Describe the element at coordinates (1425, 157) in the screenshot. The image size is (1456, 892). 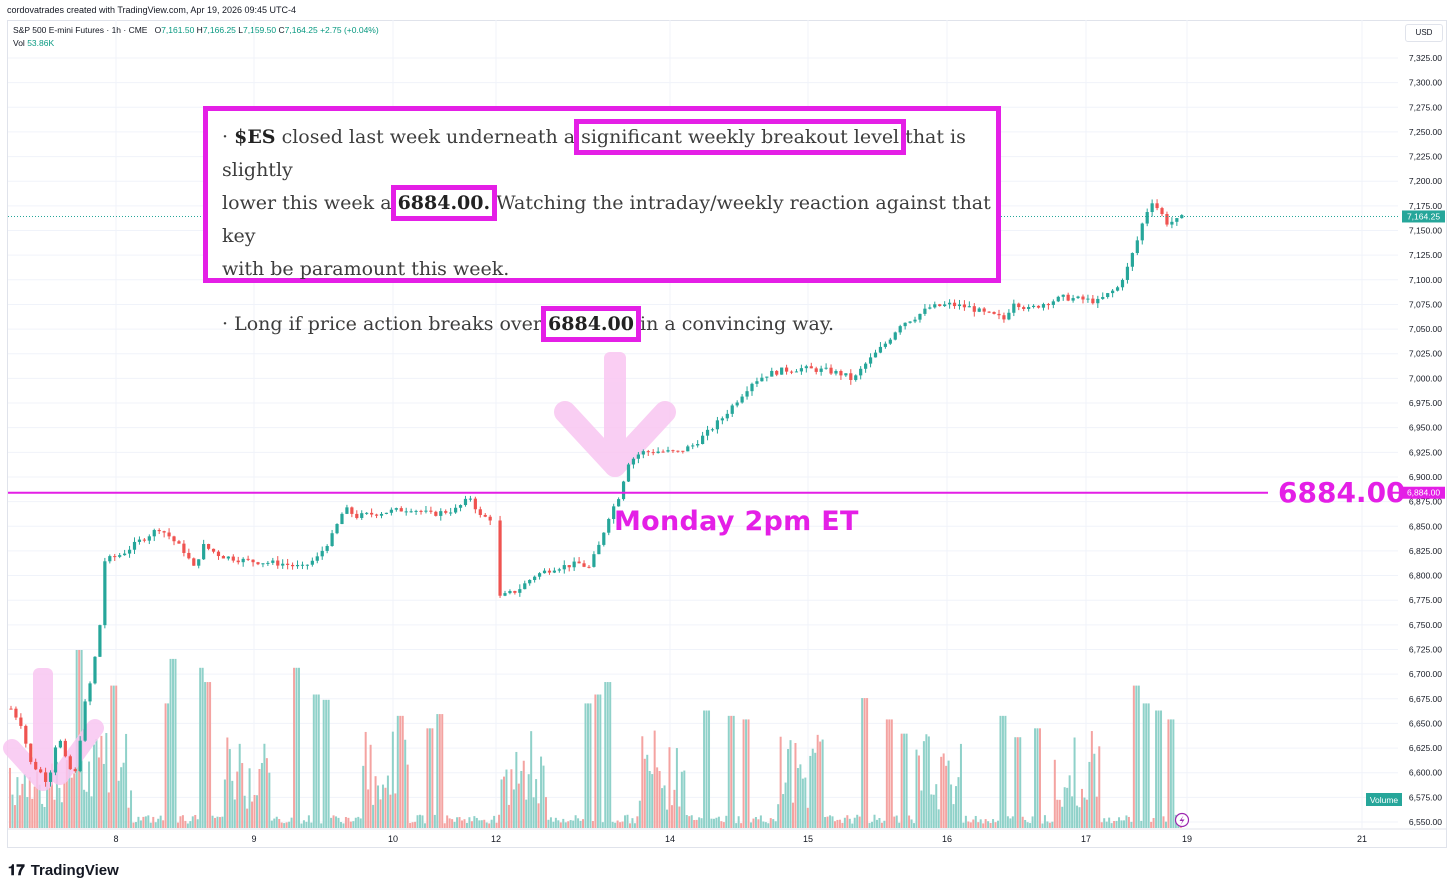
I see `price-tick-label: 7,225.00` at that location.